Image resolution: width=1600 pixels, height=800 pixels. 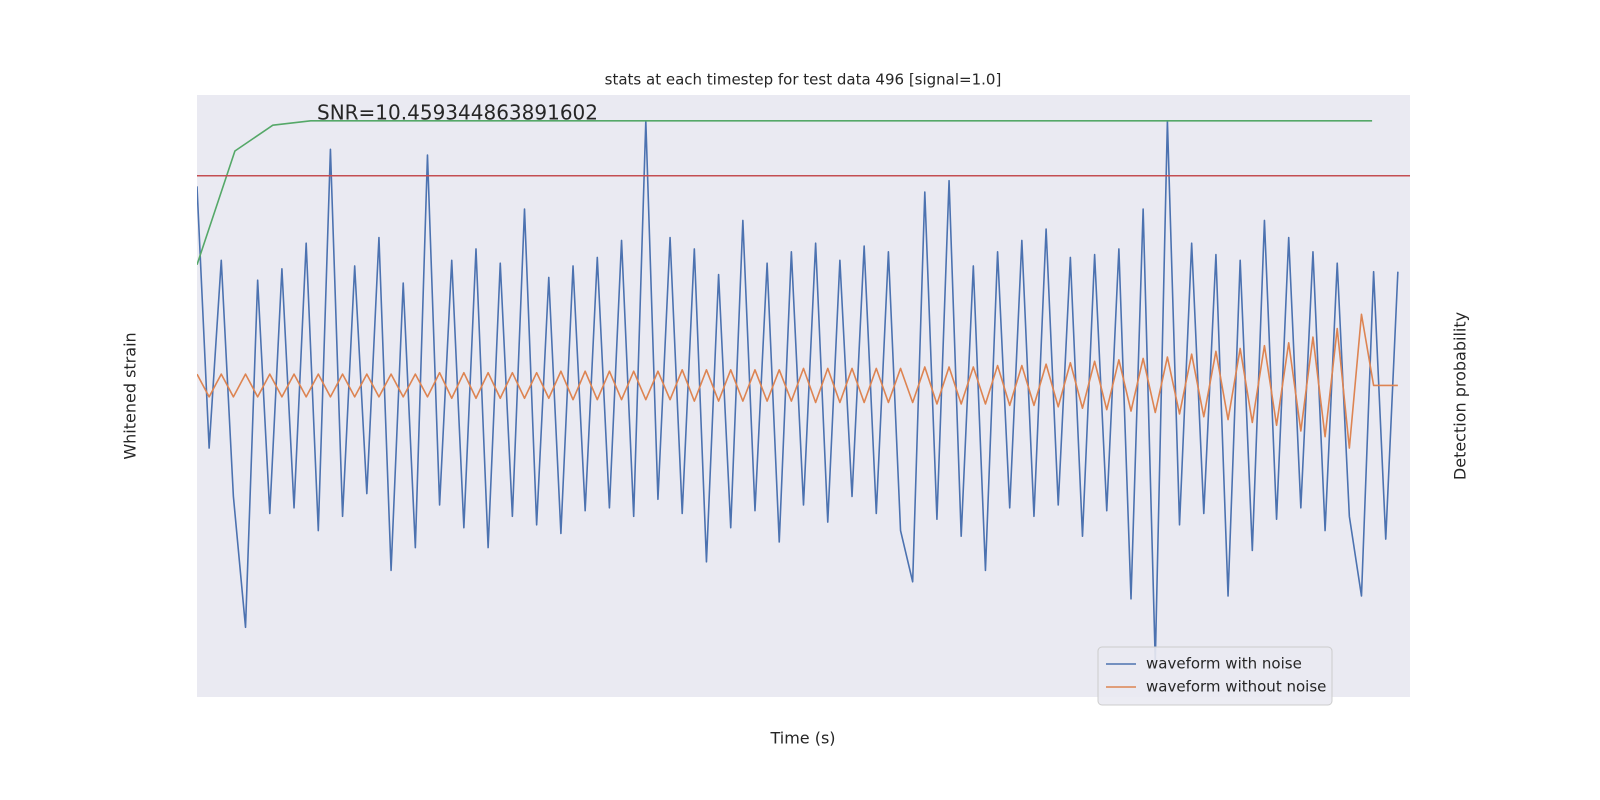 I want to click on legend-box, so click(x=1215, y=676).